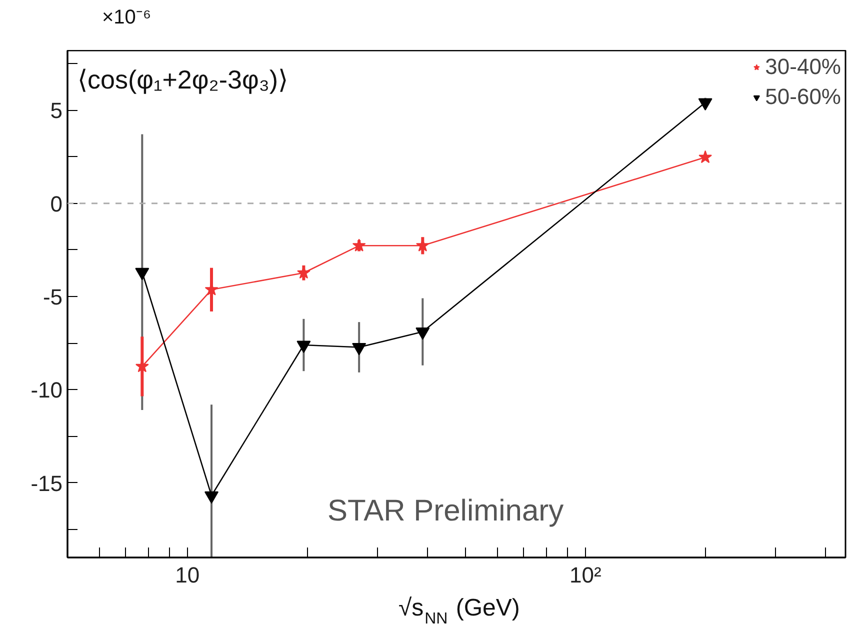 The height and width of the screenshot is (631, 858). Describe the element at coordinates (183, 79) in the screenshot. I see `y-axis-title: ⟨cos(φ₁+2φ₂-3φ₃)⟩` at that location.